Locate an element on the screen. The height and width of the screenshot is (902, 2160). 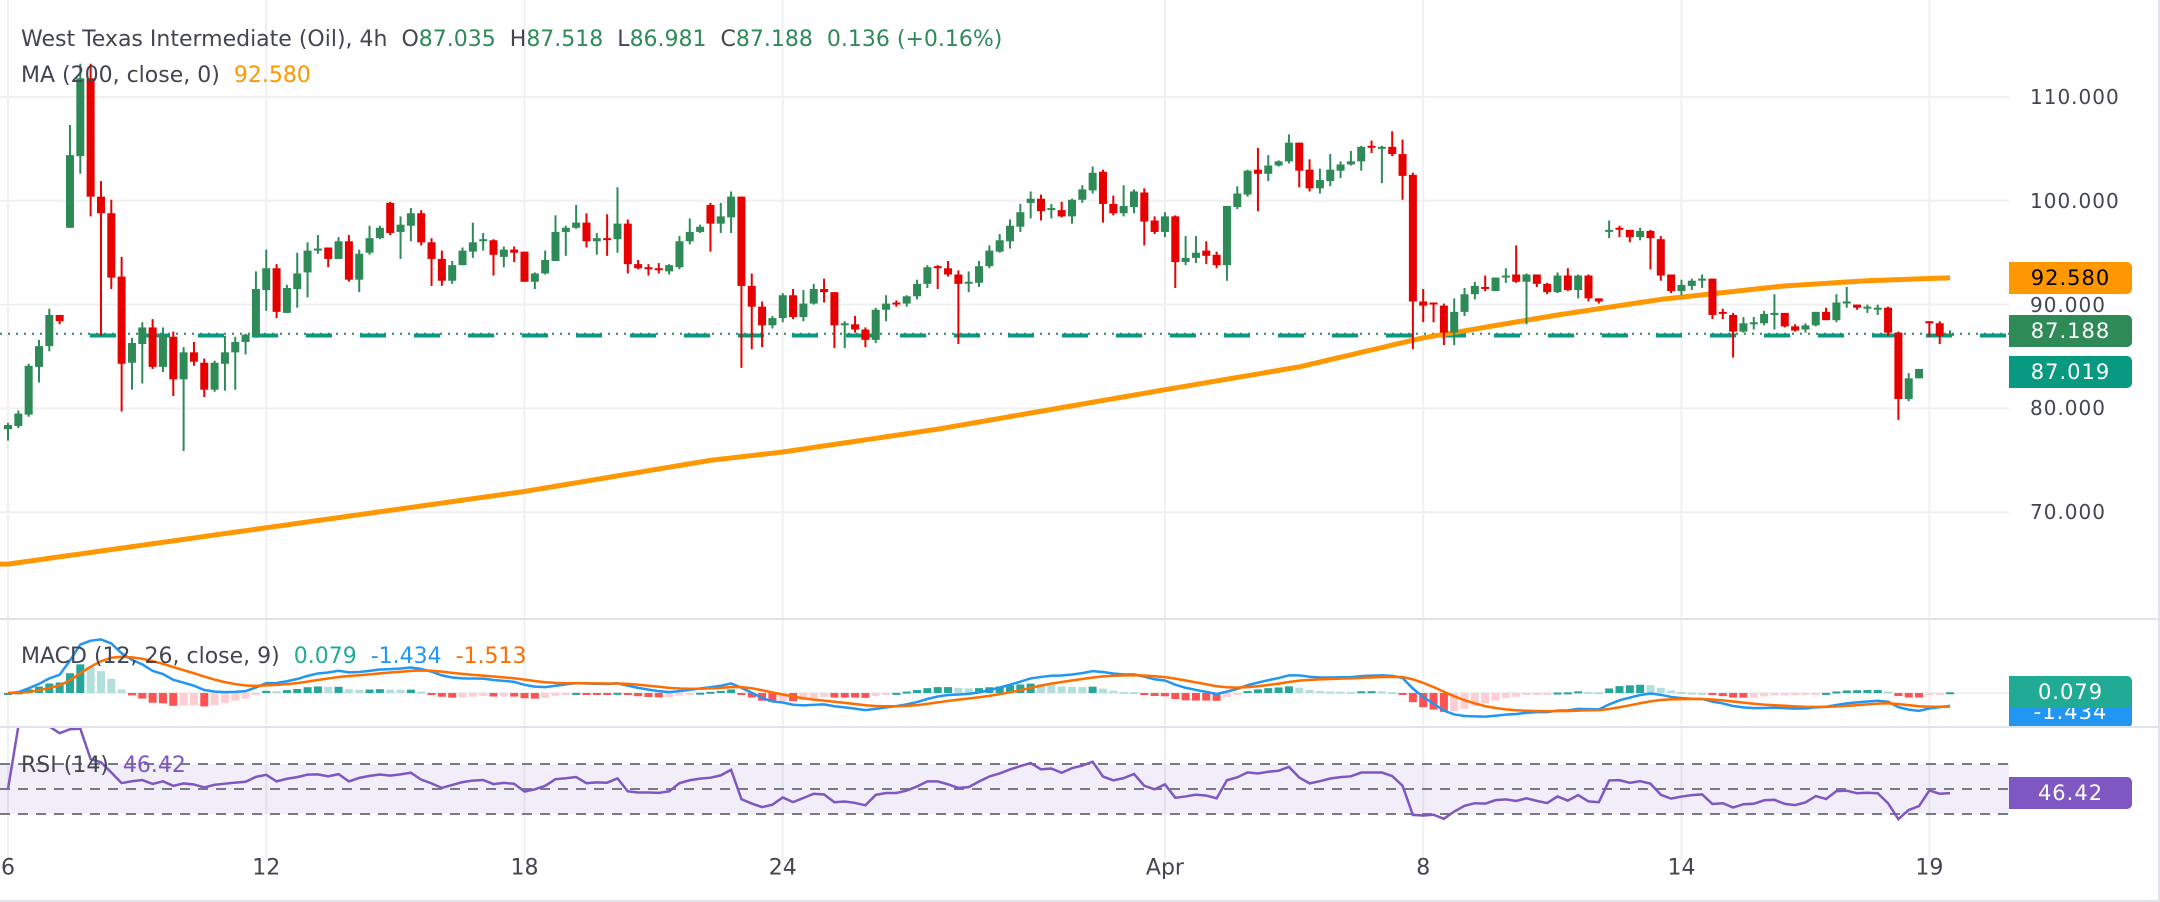
macd-plot is located at coordinates (1004, 673).